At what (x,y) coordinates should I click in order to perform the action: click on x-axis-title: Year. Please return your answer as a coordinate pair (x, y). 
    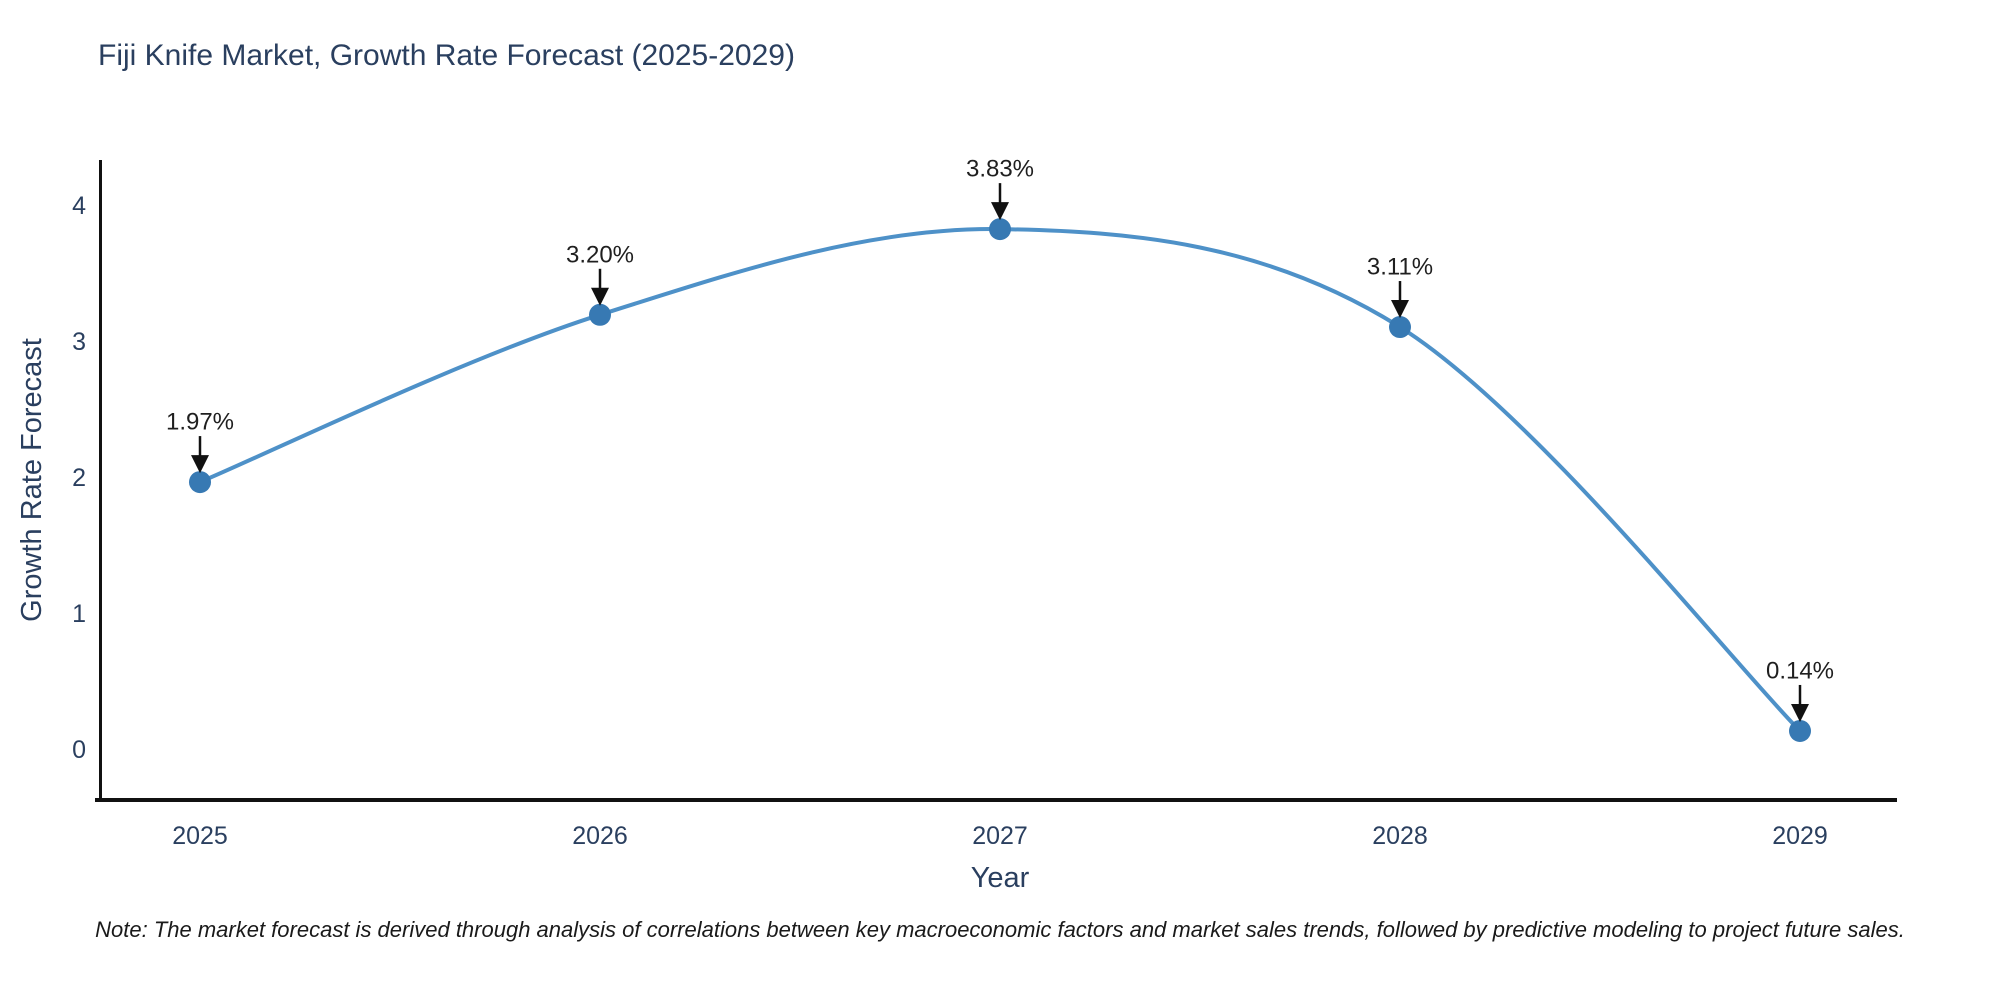
    Looking at the image, I should click on (1000, 878).